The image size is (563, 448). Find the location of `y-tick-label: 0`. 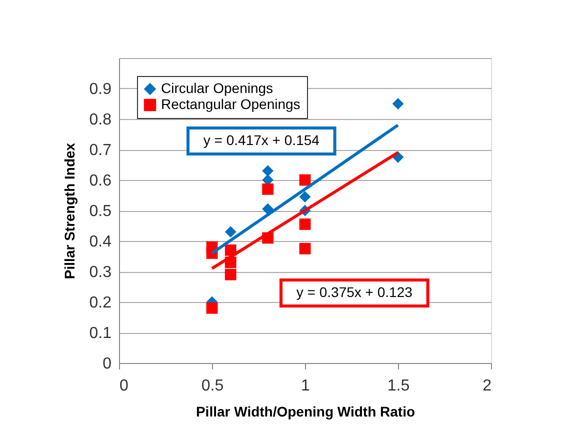

y-tick-label: 0 is located at coordinates (107, 364).